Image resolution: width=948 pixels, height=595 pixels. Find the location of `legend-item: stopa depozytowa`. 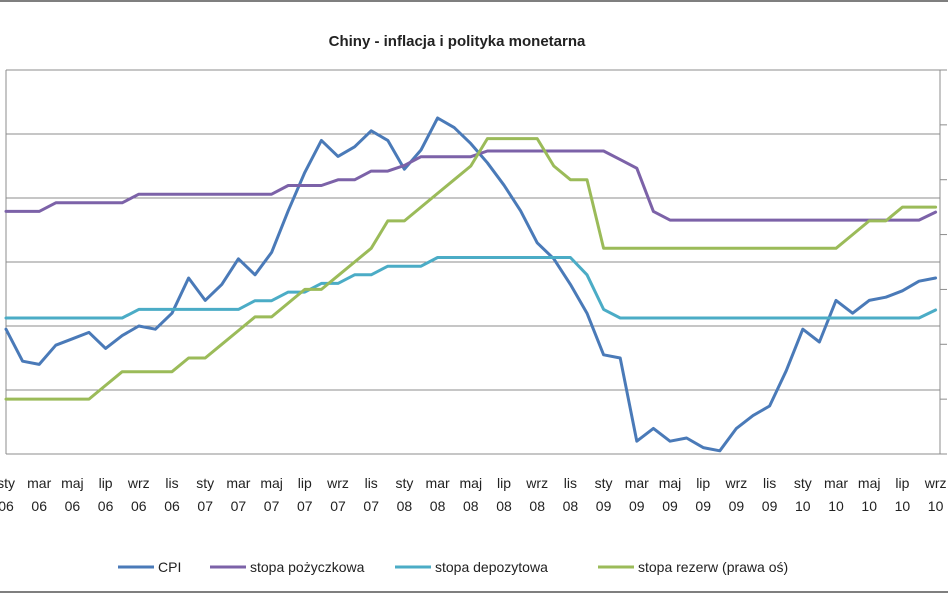

legend-item: stopa depozytowa is located at coordinates (471, 567).